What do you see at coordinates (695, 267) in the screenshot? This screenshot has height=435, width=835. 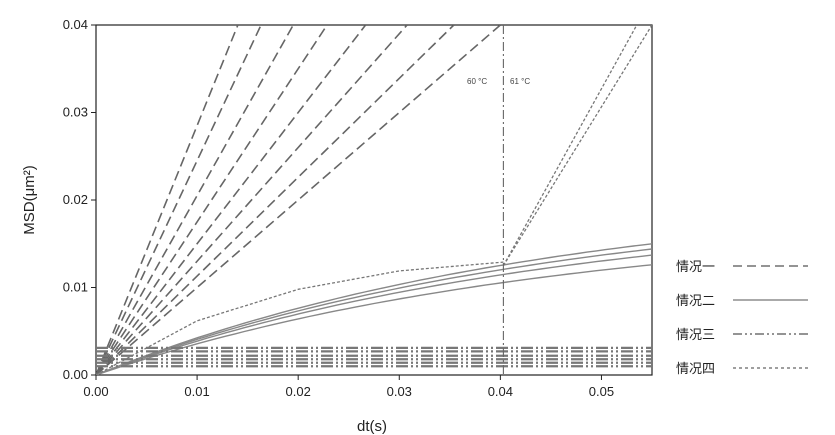 I see `legend-label-1: 情况一` at bounding box center [695, 267].